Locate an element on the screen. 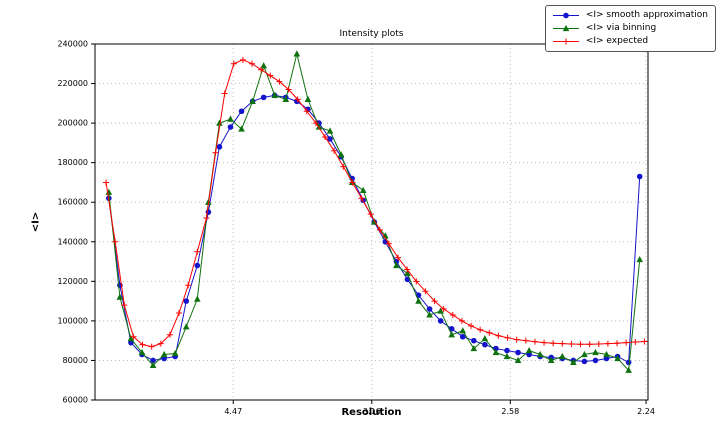 This screenshot has width=720, height=444. legend-sample-triangle is located at coordinates (565, 28).